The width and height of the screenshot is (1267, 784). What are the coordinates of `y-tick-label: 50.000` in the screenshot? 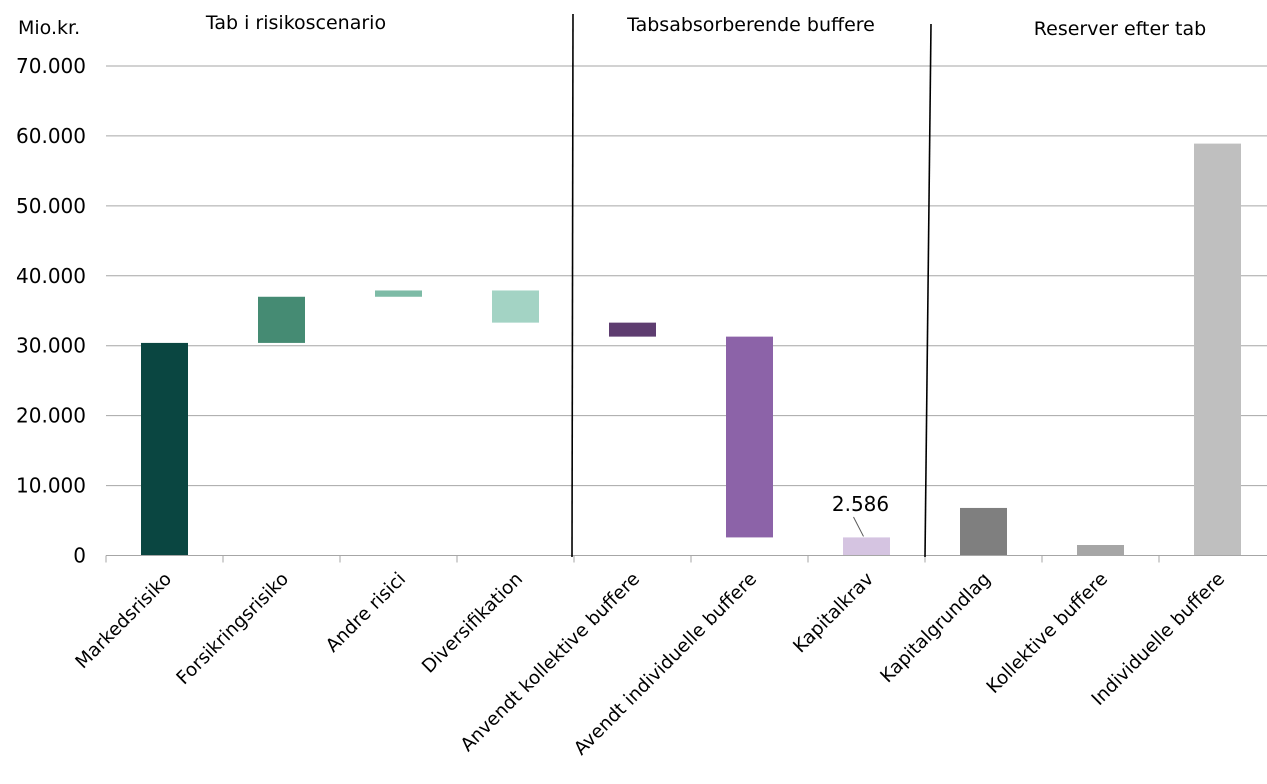 It's located at (51, 206).